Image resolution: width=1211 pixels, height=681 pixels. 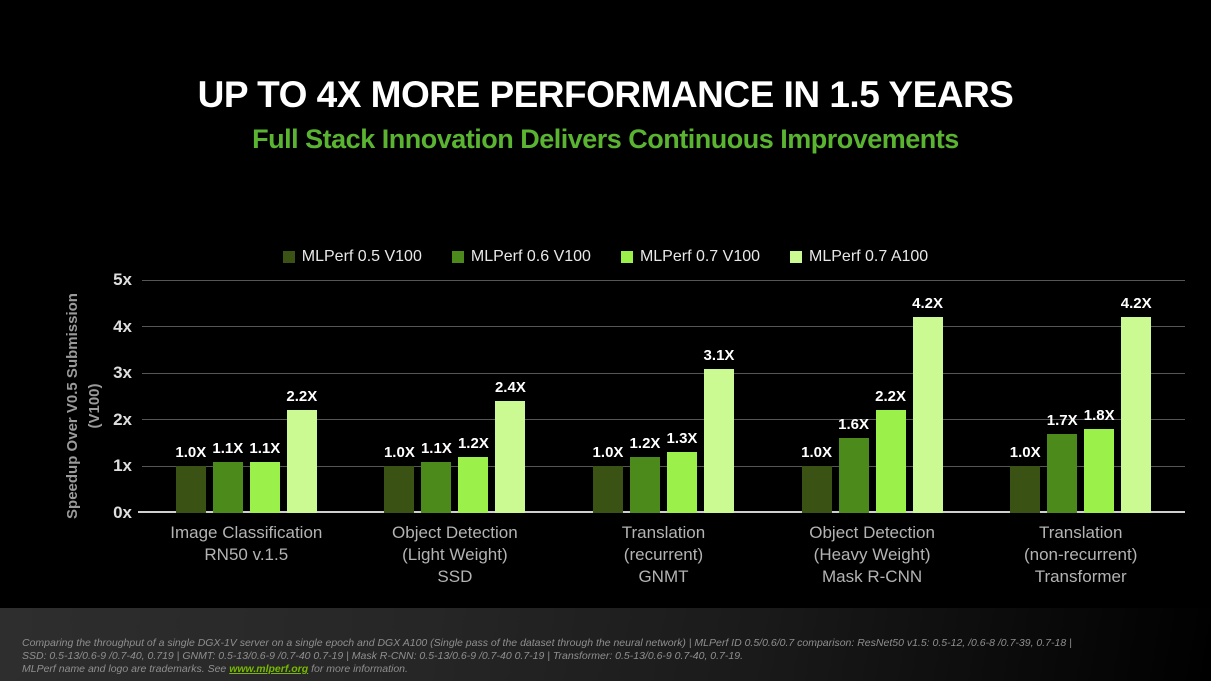 I want to click on bar-mlperf-0-6-v100: 1.7X, so click(x=1062, y=462).